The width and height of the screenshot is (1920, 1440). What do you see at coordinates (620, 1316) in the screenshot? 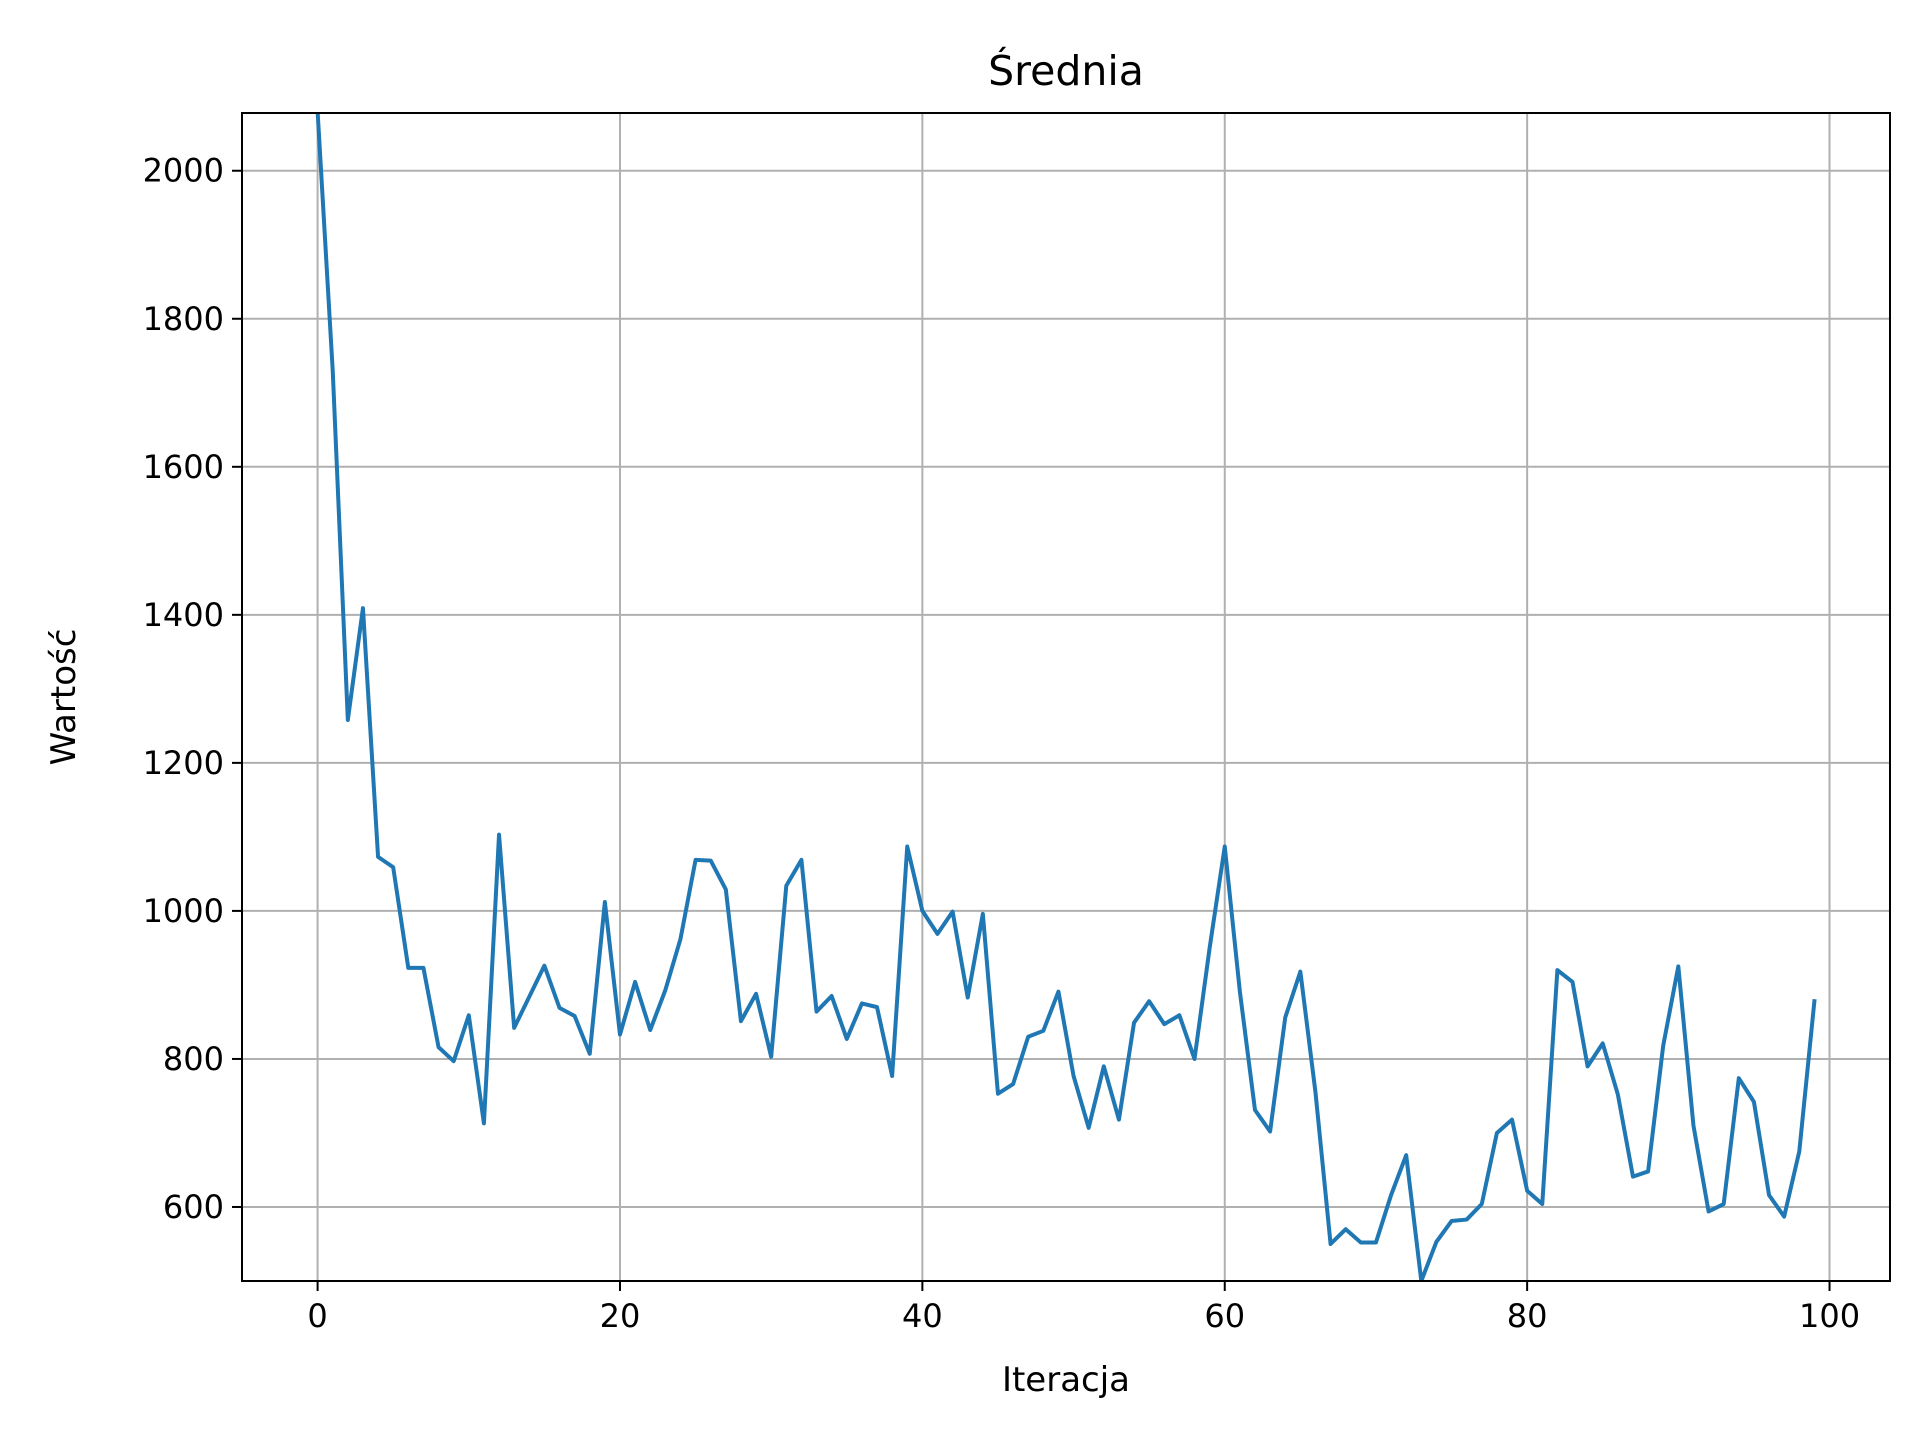
I see `x-tick-label: 20` at bounding box center [620, 1316].